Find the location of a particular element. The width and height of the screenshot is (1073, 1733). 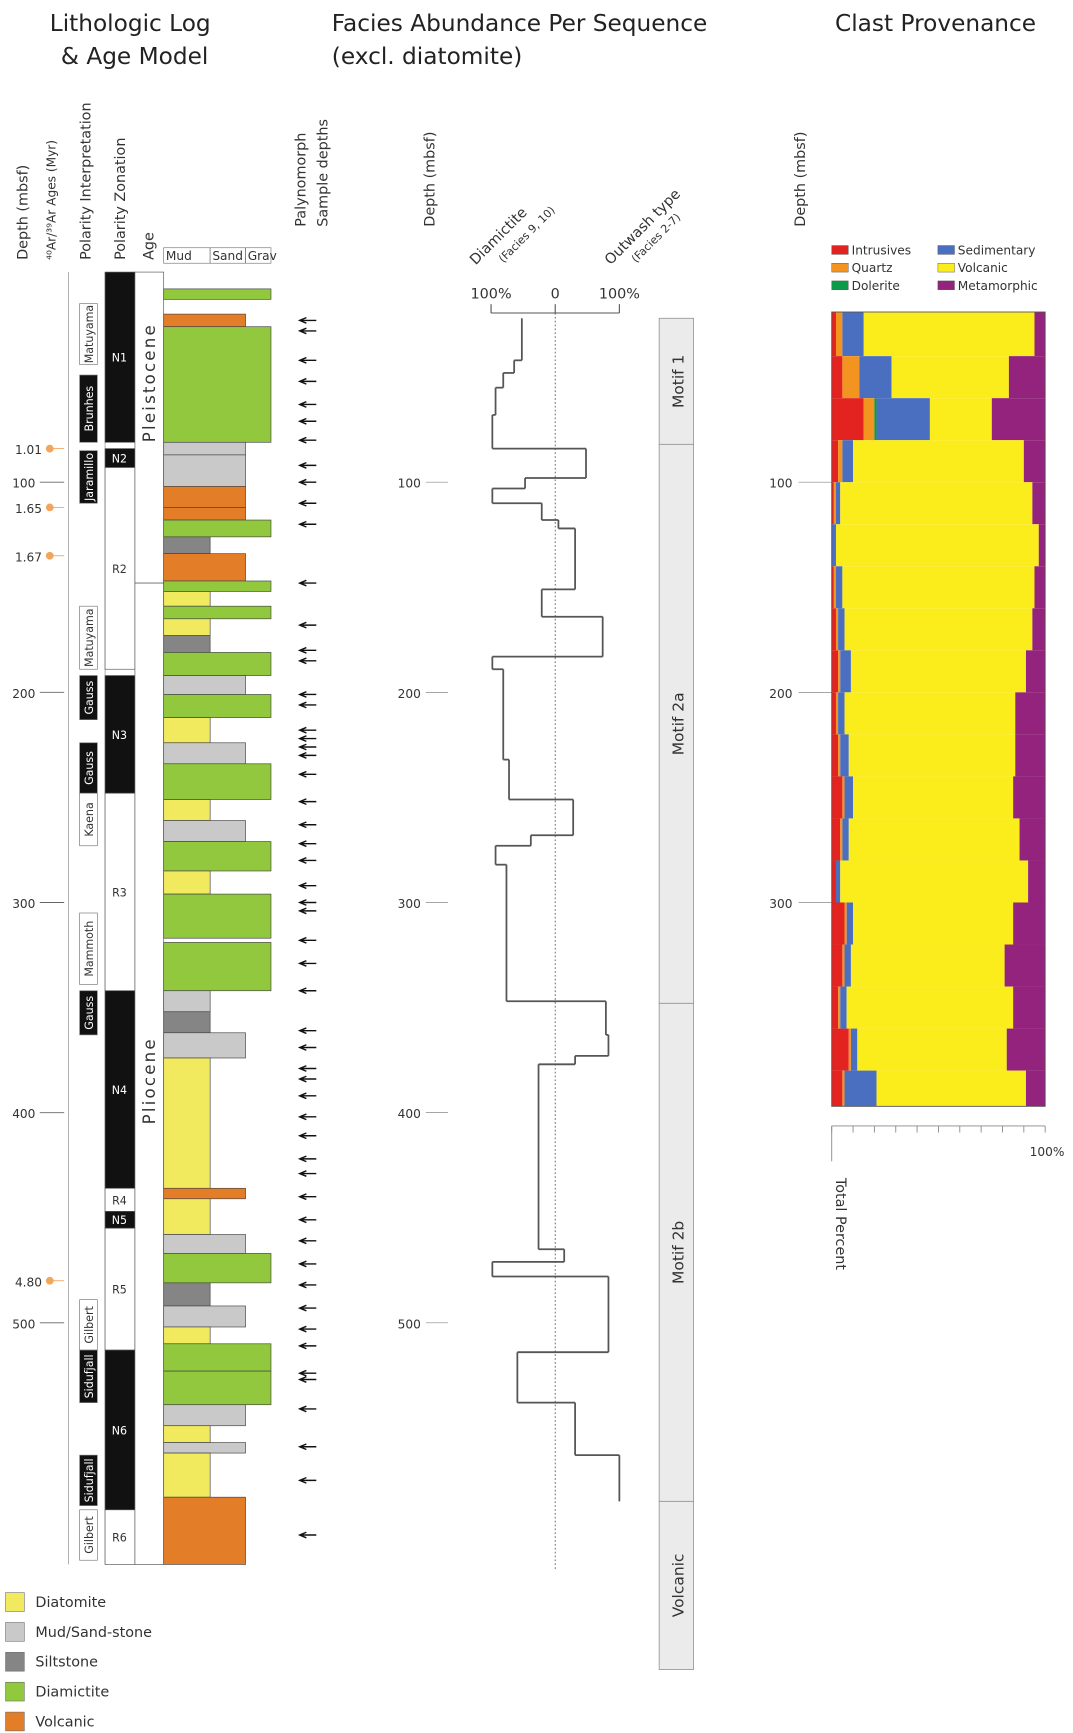

depth-tick-label: 100 is located at coordinates (409, 484).